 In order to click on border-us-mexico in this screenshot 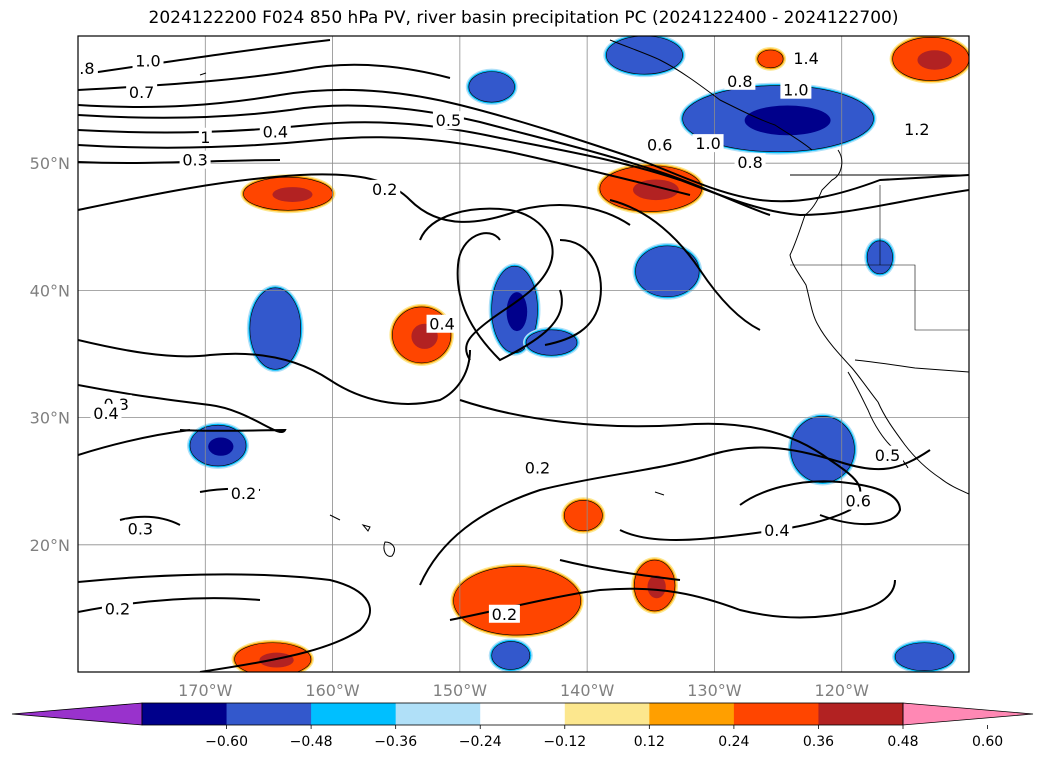, I will do `click(911, 366)`.